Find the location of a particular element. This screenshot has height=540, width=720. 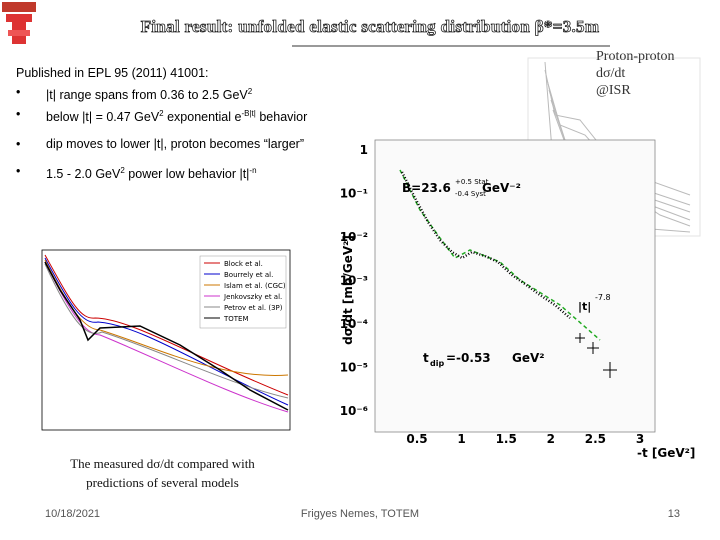

annotation: -7.8 is located at coordinates (603, 297).